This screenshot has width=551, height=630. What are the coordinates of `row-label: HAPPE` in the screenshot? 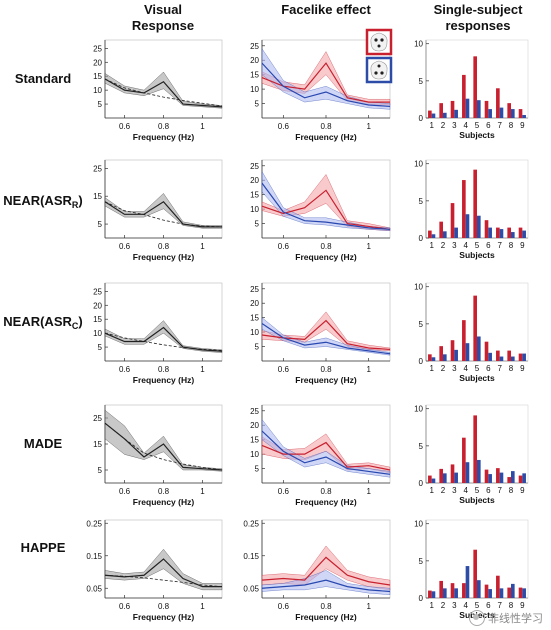 It's located at (43, 547).